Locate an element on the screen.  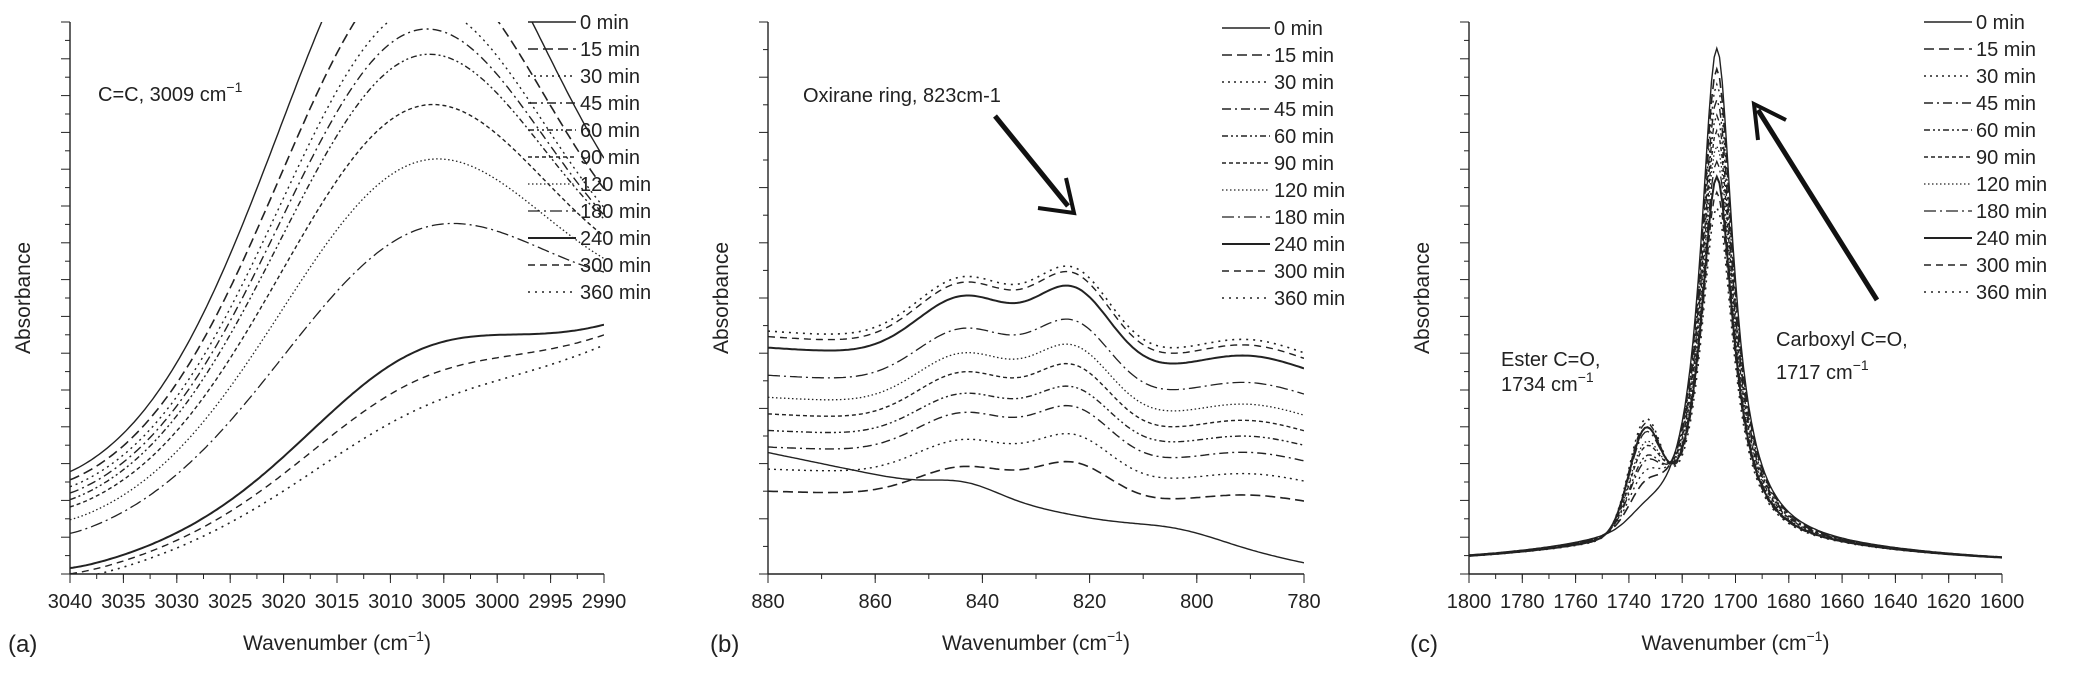
annotation-carboxyl-line1: Carboxyl C=O, is located at coordinates (1842, 340).